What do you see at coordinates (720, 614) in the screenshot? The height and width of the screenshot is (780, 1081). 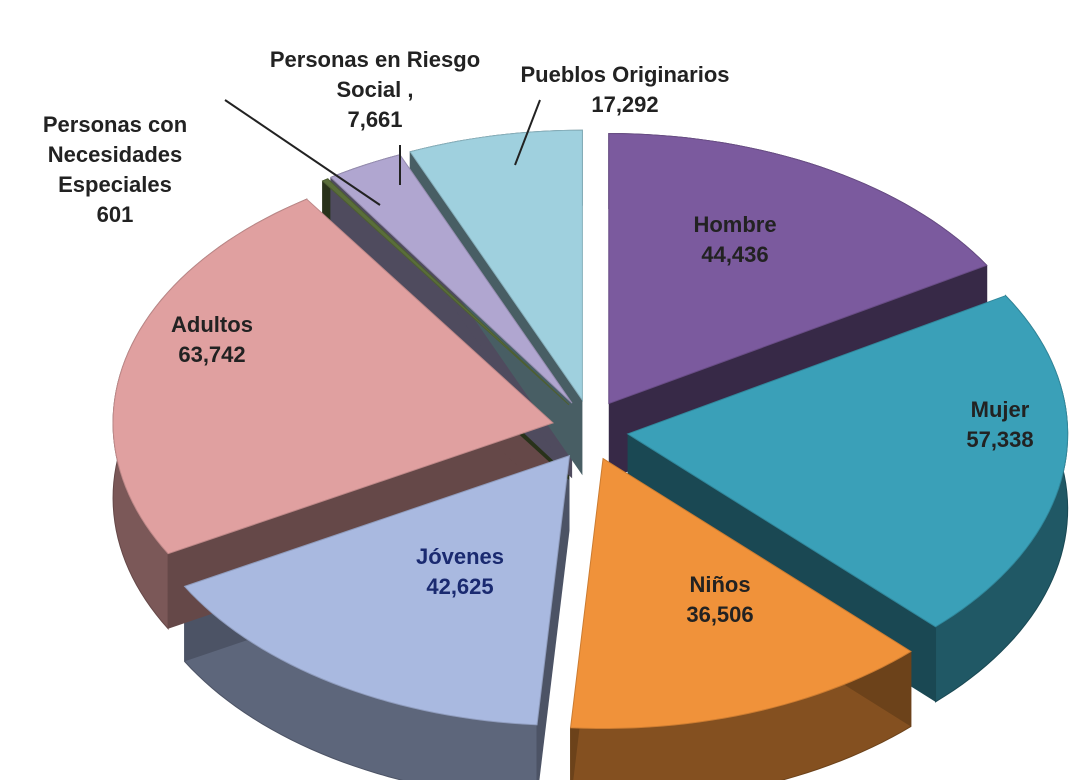 I see `label-text: 36,506` at bounding box center [720, 614].